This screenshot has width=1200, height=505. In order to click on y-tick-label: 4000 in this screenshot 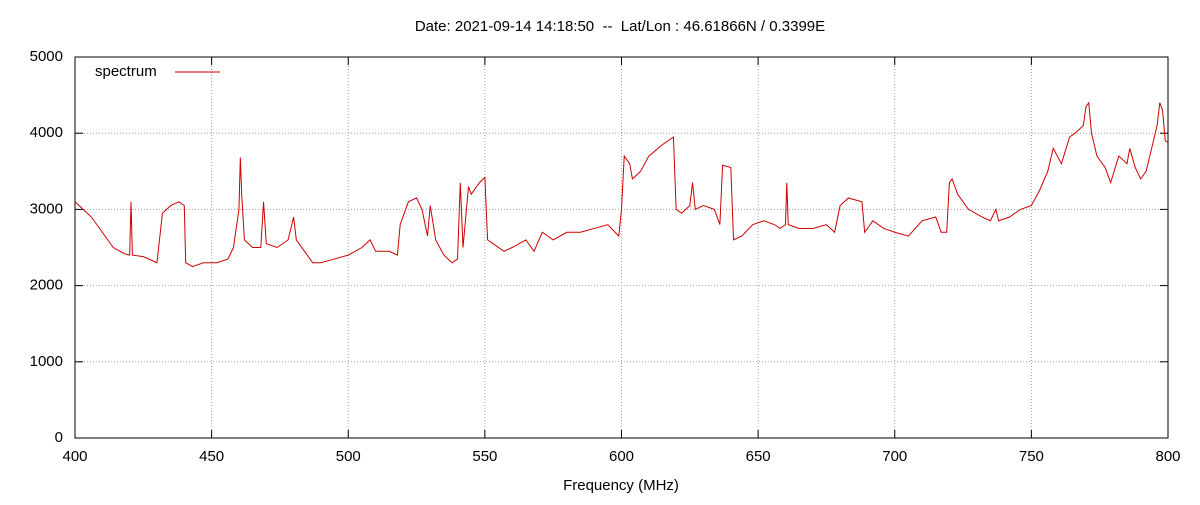, I will do `click(46, 132)`.